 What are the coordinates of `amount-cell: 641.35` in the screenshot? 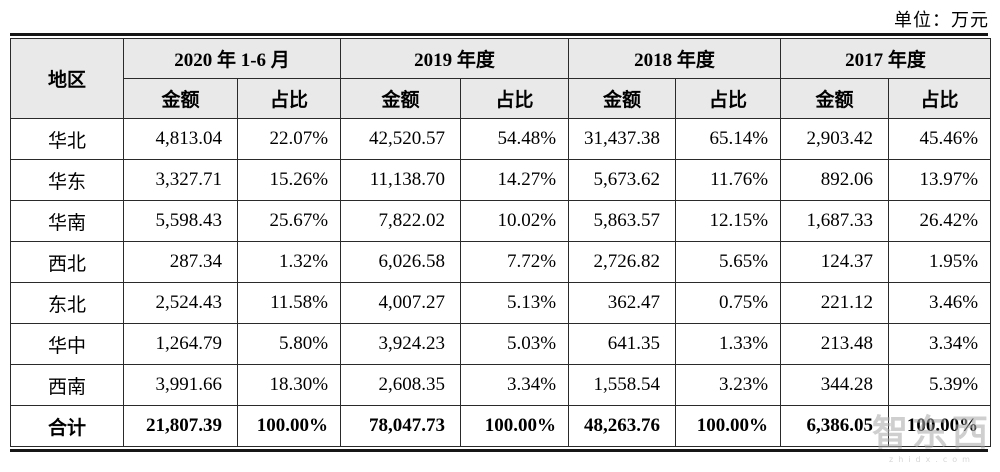 It's located at (622, 344).